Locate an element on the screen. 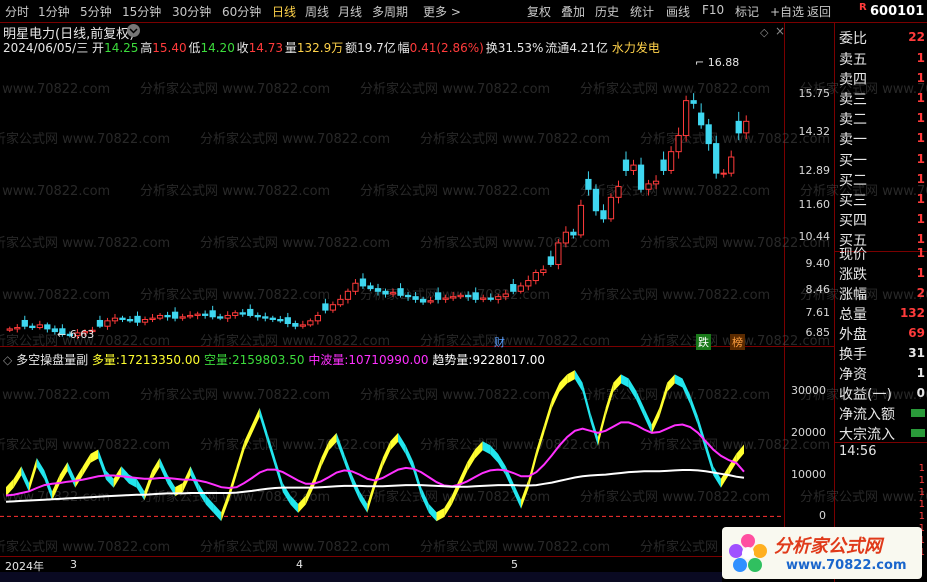 The image size is (927, 582). indicator-collapse-icon: ◇ is located at coordinates (8, 360).